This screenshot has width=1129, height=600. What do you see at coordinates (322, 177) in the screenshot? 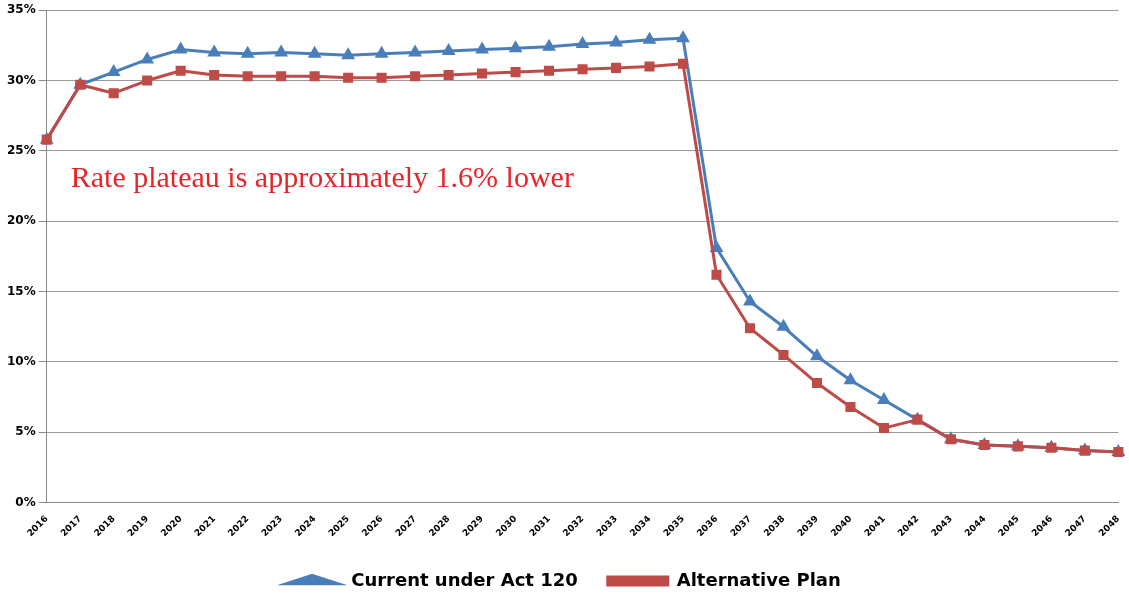
I see `annotation: Rate plateau is approximately 1.6% lower` at bounding box center [322, 177].